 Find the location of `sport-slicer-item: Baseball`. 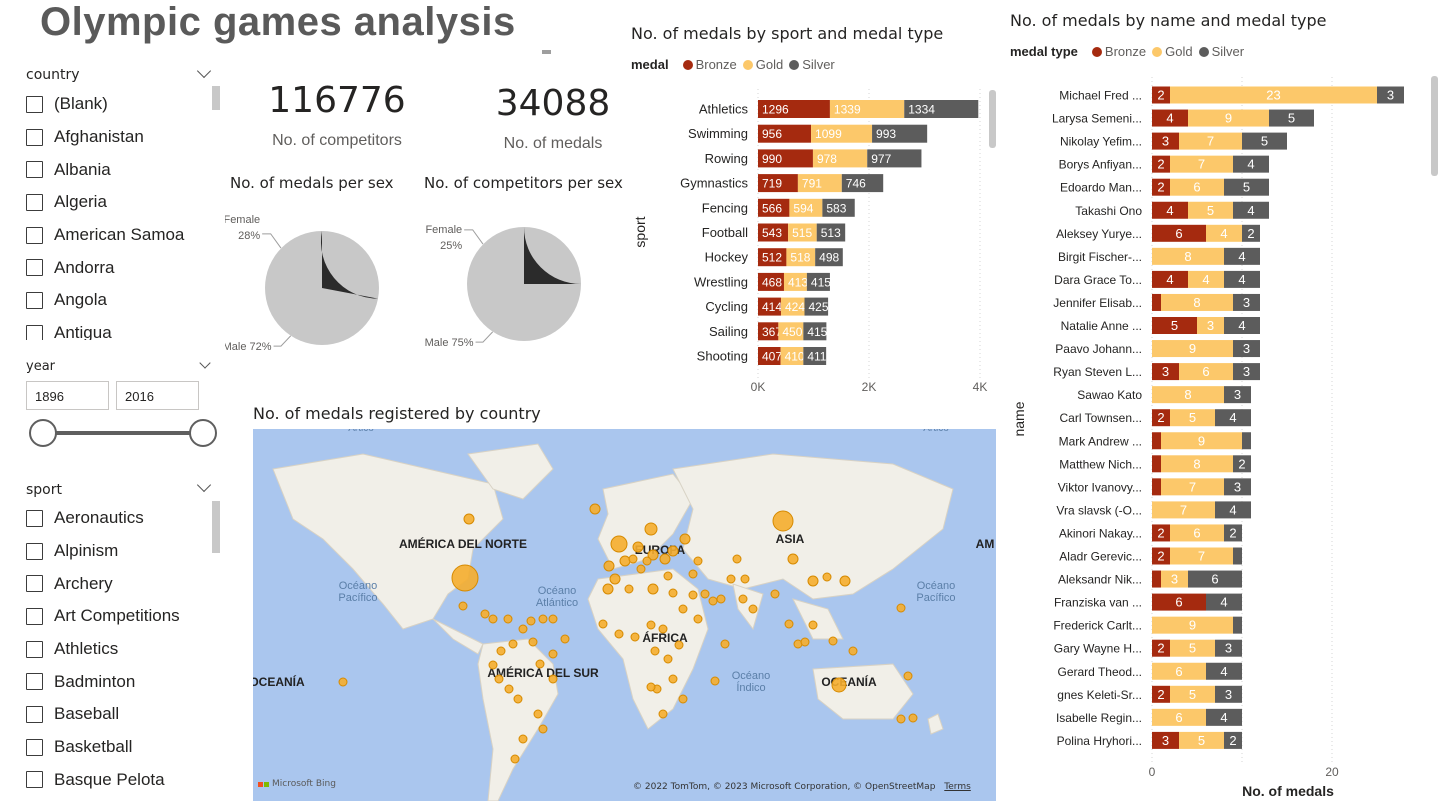

sport-slicer-item: Baseball is located at coordinates (118, 714).